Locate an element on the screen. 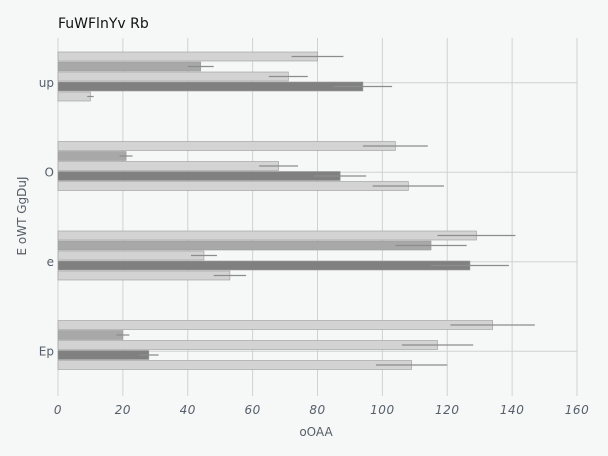  x-tick-label: 120 is located at coordinates (447, 410).